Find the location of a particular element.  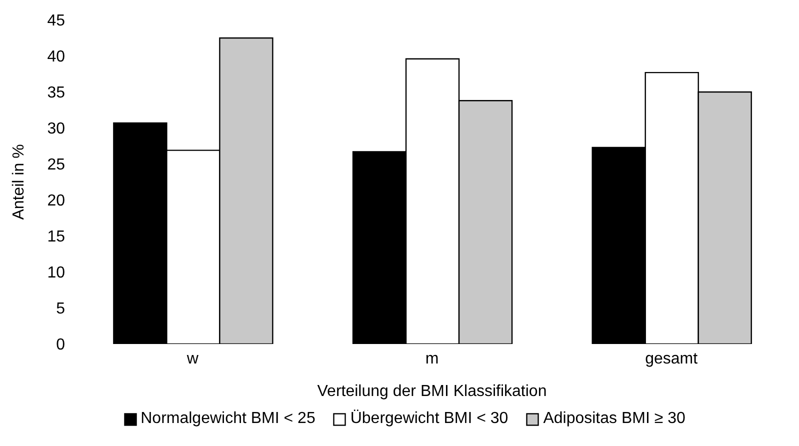

x-tick-label: gesamt is located at coordinates (671, 359).